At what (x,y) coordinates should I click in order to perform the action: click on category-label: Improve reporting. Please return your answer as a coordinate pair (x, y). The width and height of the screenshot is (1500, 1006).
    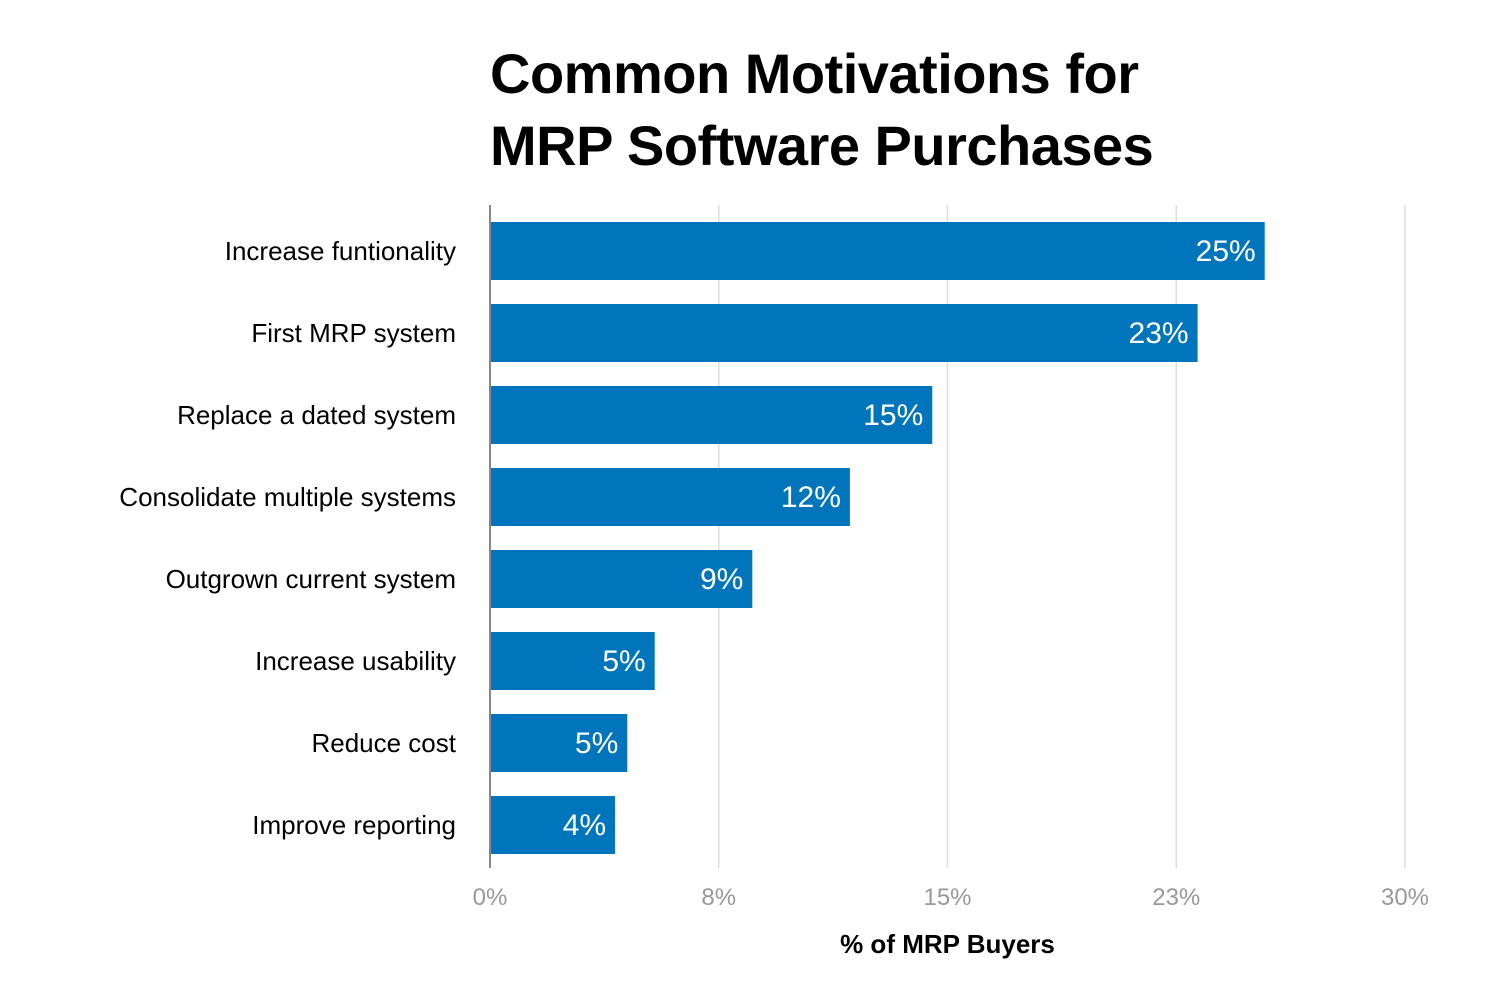
    Looking at the image, I should click on (354, 825).